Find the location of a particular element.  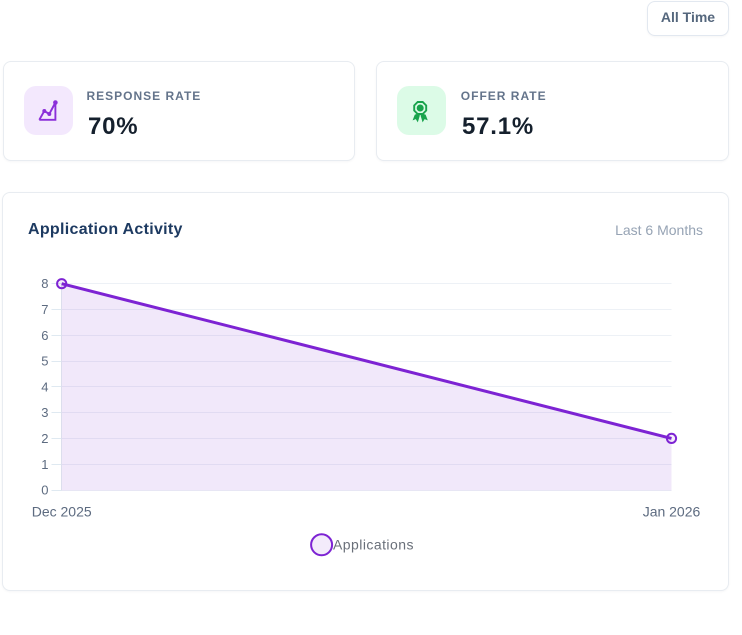

svg-text: Applications is located at coordinates (373, 545).